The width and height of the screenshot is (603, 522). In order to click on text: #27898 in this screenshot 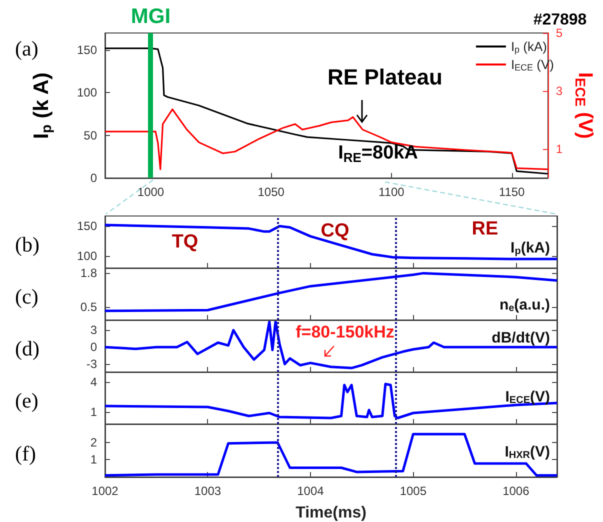, I will do `click(560, 20)`.